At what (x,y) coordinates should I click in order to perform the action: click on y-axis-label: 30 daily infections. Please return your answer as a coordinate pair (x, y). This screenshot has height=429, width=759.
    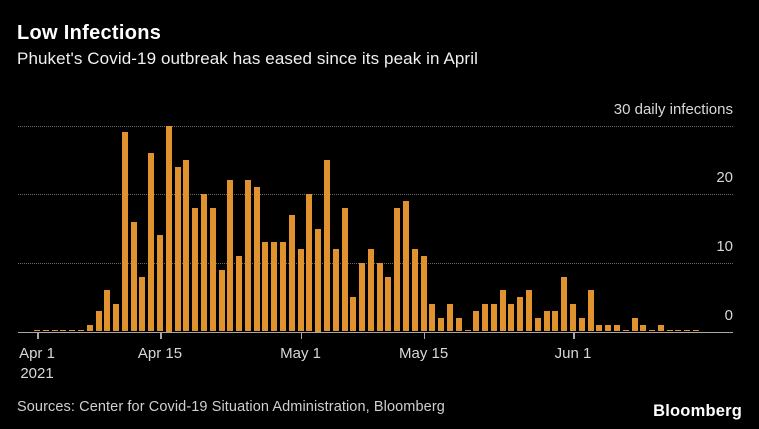
    Looking at the image, I should click on (673, 109).